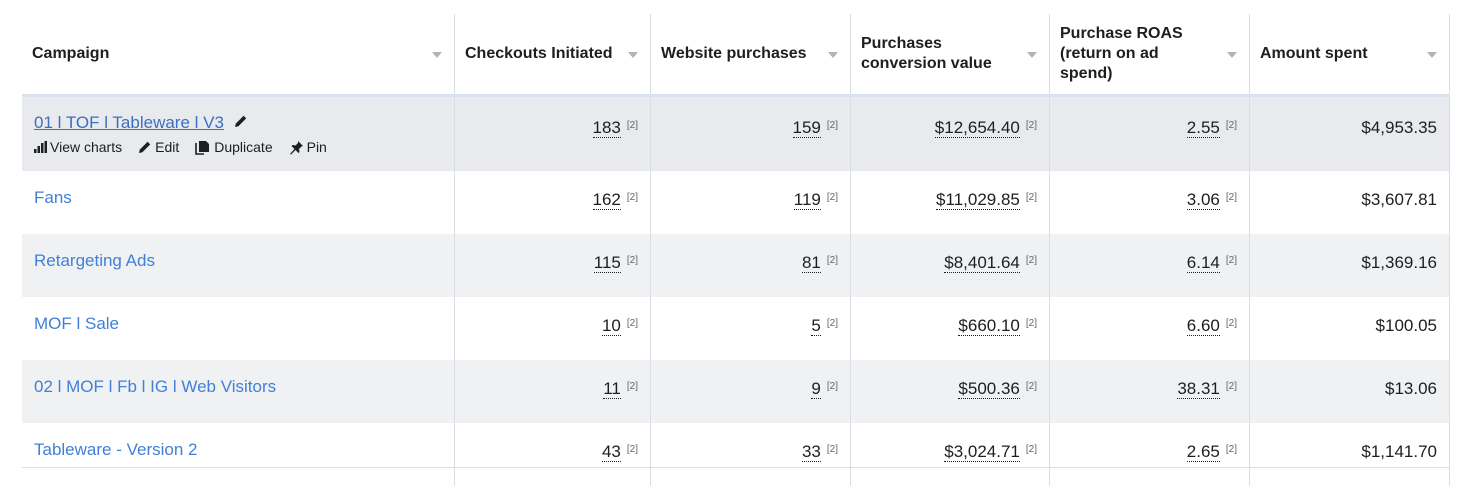  Describe the element at coordinates (553, 391) in the screenshot. I see `checkouts-cell: 11 [2]` at that location.